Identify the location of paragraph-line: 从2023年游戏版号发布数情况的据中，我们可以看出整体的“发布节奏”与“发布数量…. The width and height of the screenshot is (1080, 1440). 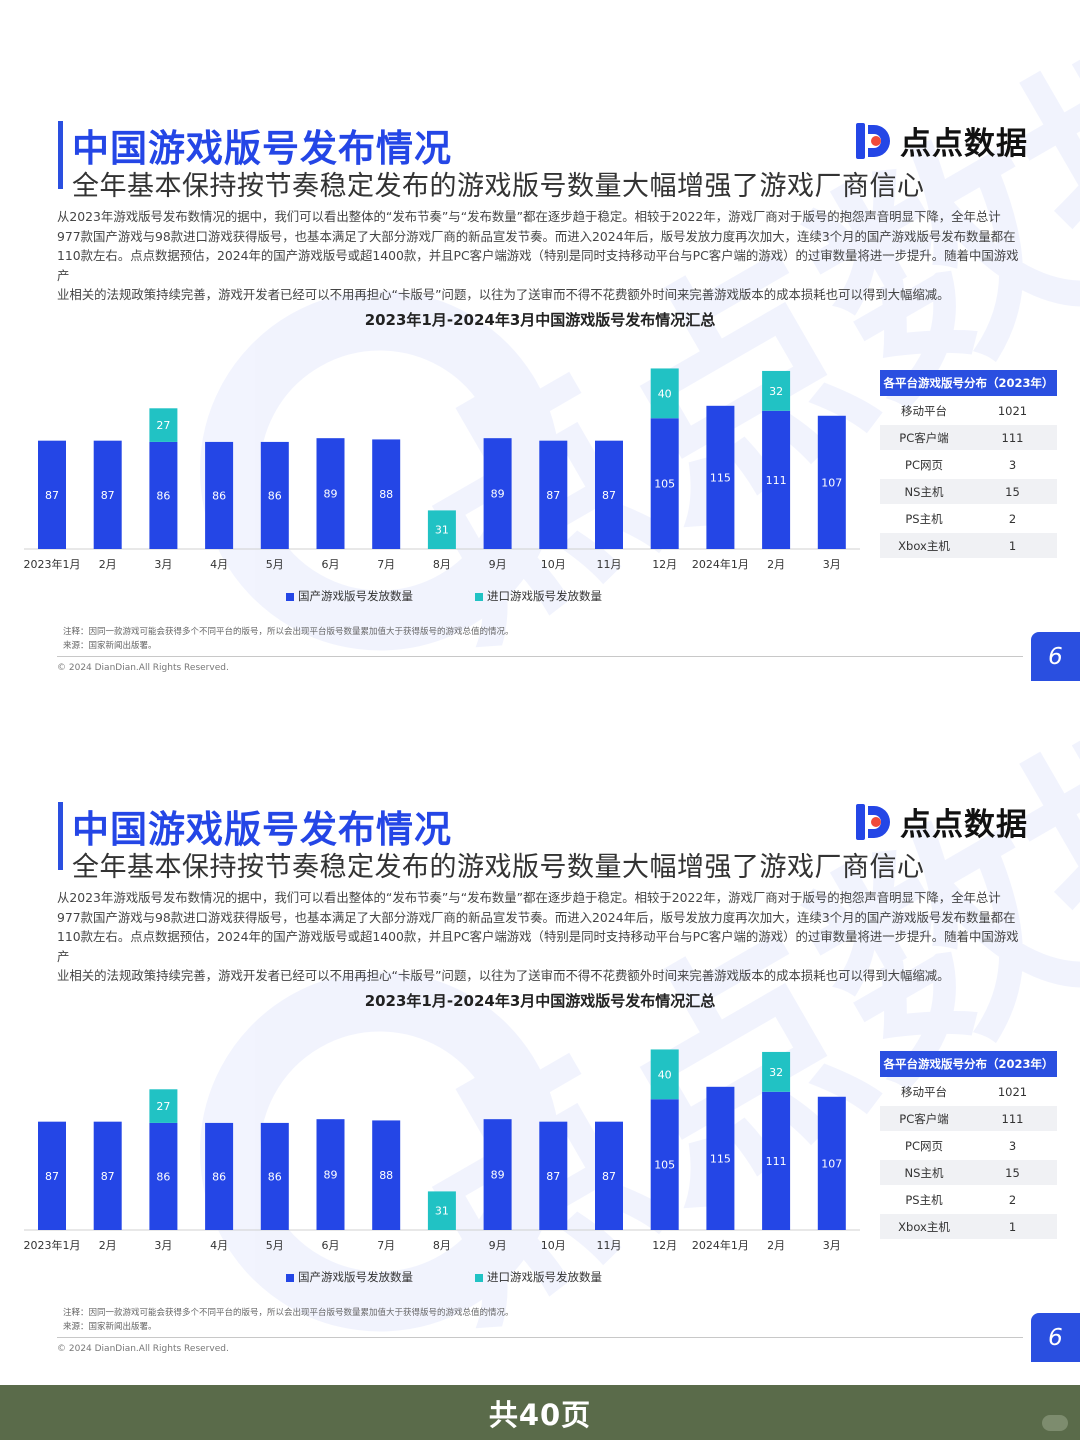
(529, 897).